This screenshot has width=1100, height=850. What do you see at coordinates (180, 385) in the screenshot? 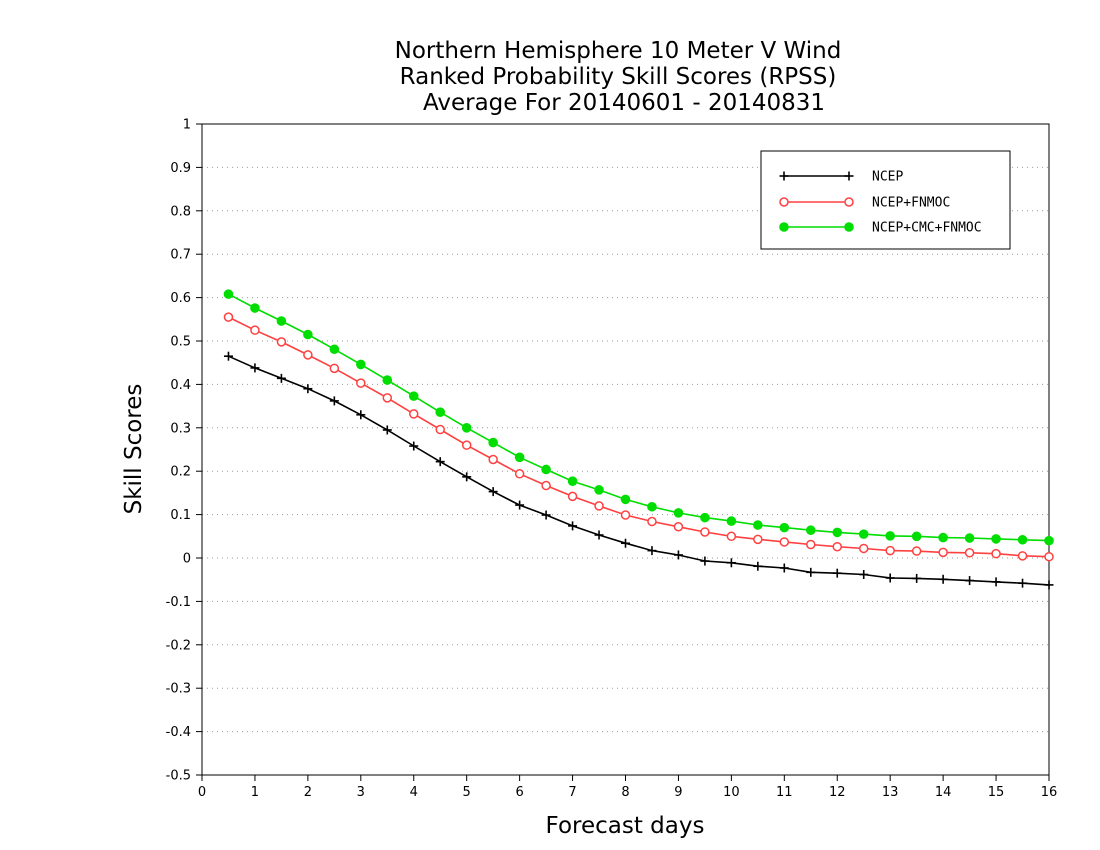
I see `y-tick-label: 0.4` at bounding box center [180, 385].